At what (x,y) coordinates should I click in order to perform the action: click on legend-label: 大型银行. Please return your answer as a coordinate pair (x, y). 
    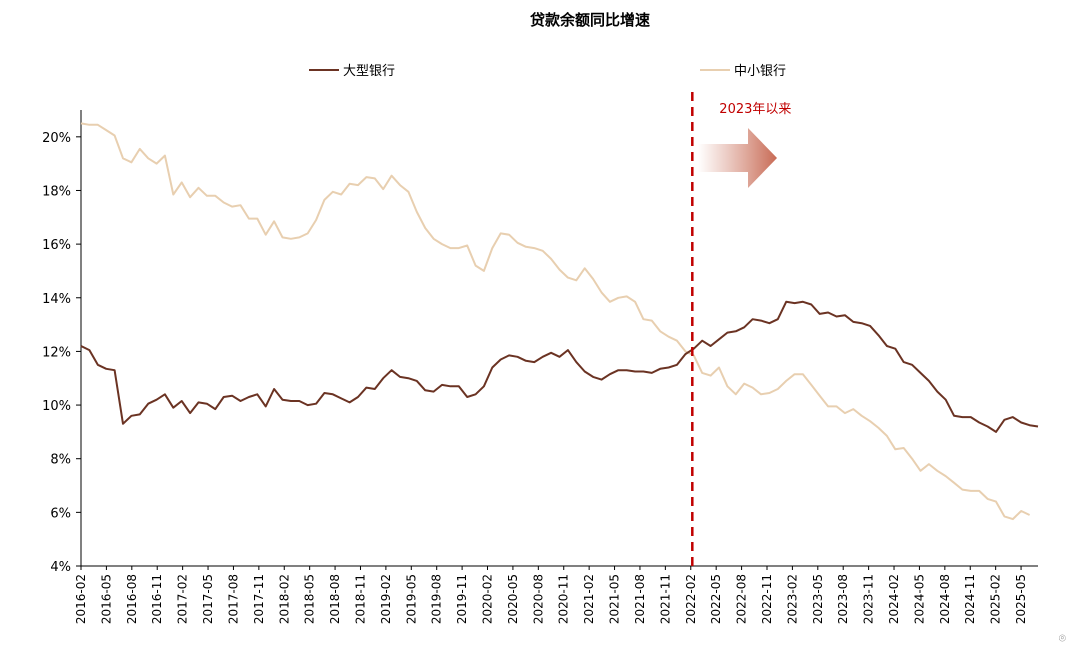
    Looking at the image, I should click on (369, 71).